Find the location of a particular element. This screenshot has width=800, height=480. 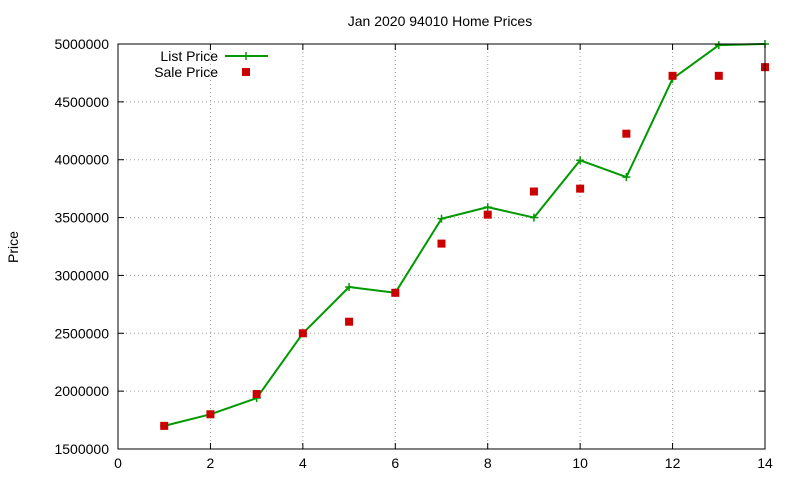

legend-label-list-price: List Price is located at coordinates (189, 56).